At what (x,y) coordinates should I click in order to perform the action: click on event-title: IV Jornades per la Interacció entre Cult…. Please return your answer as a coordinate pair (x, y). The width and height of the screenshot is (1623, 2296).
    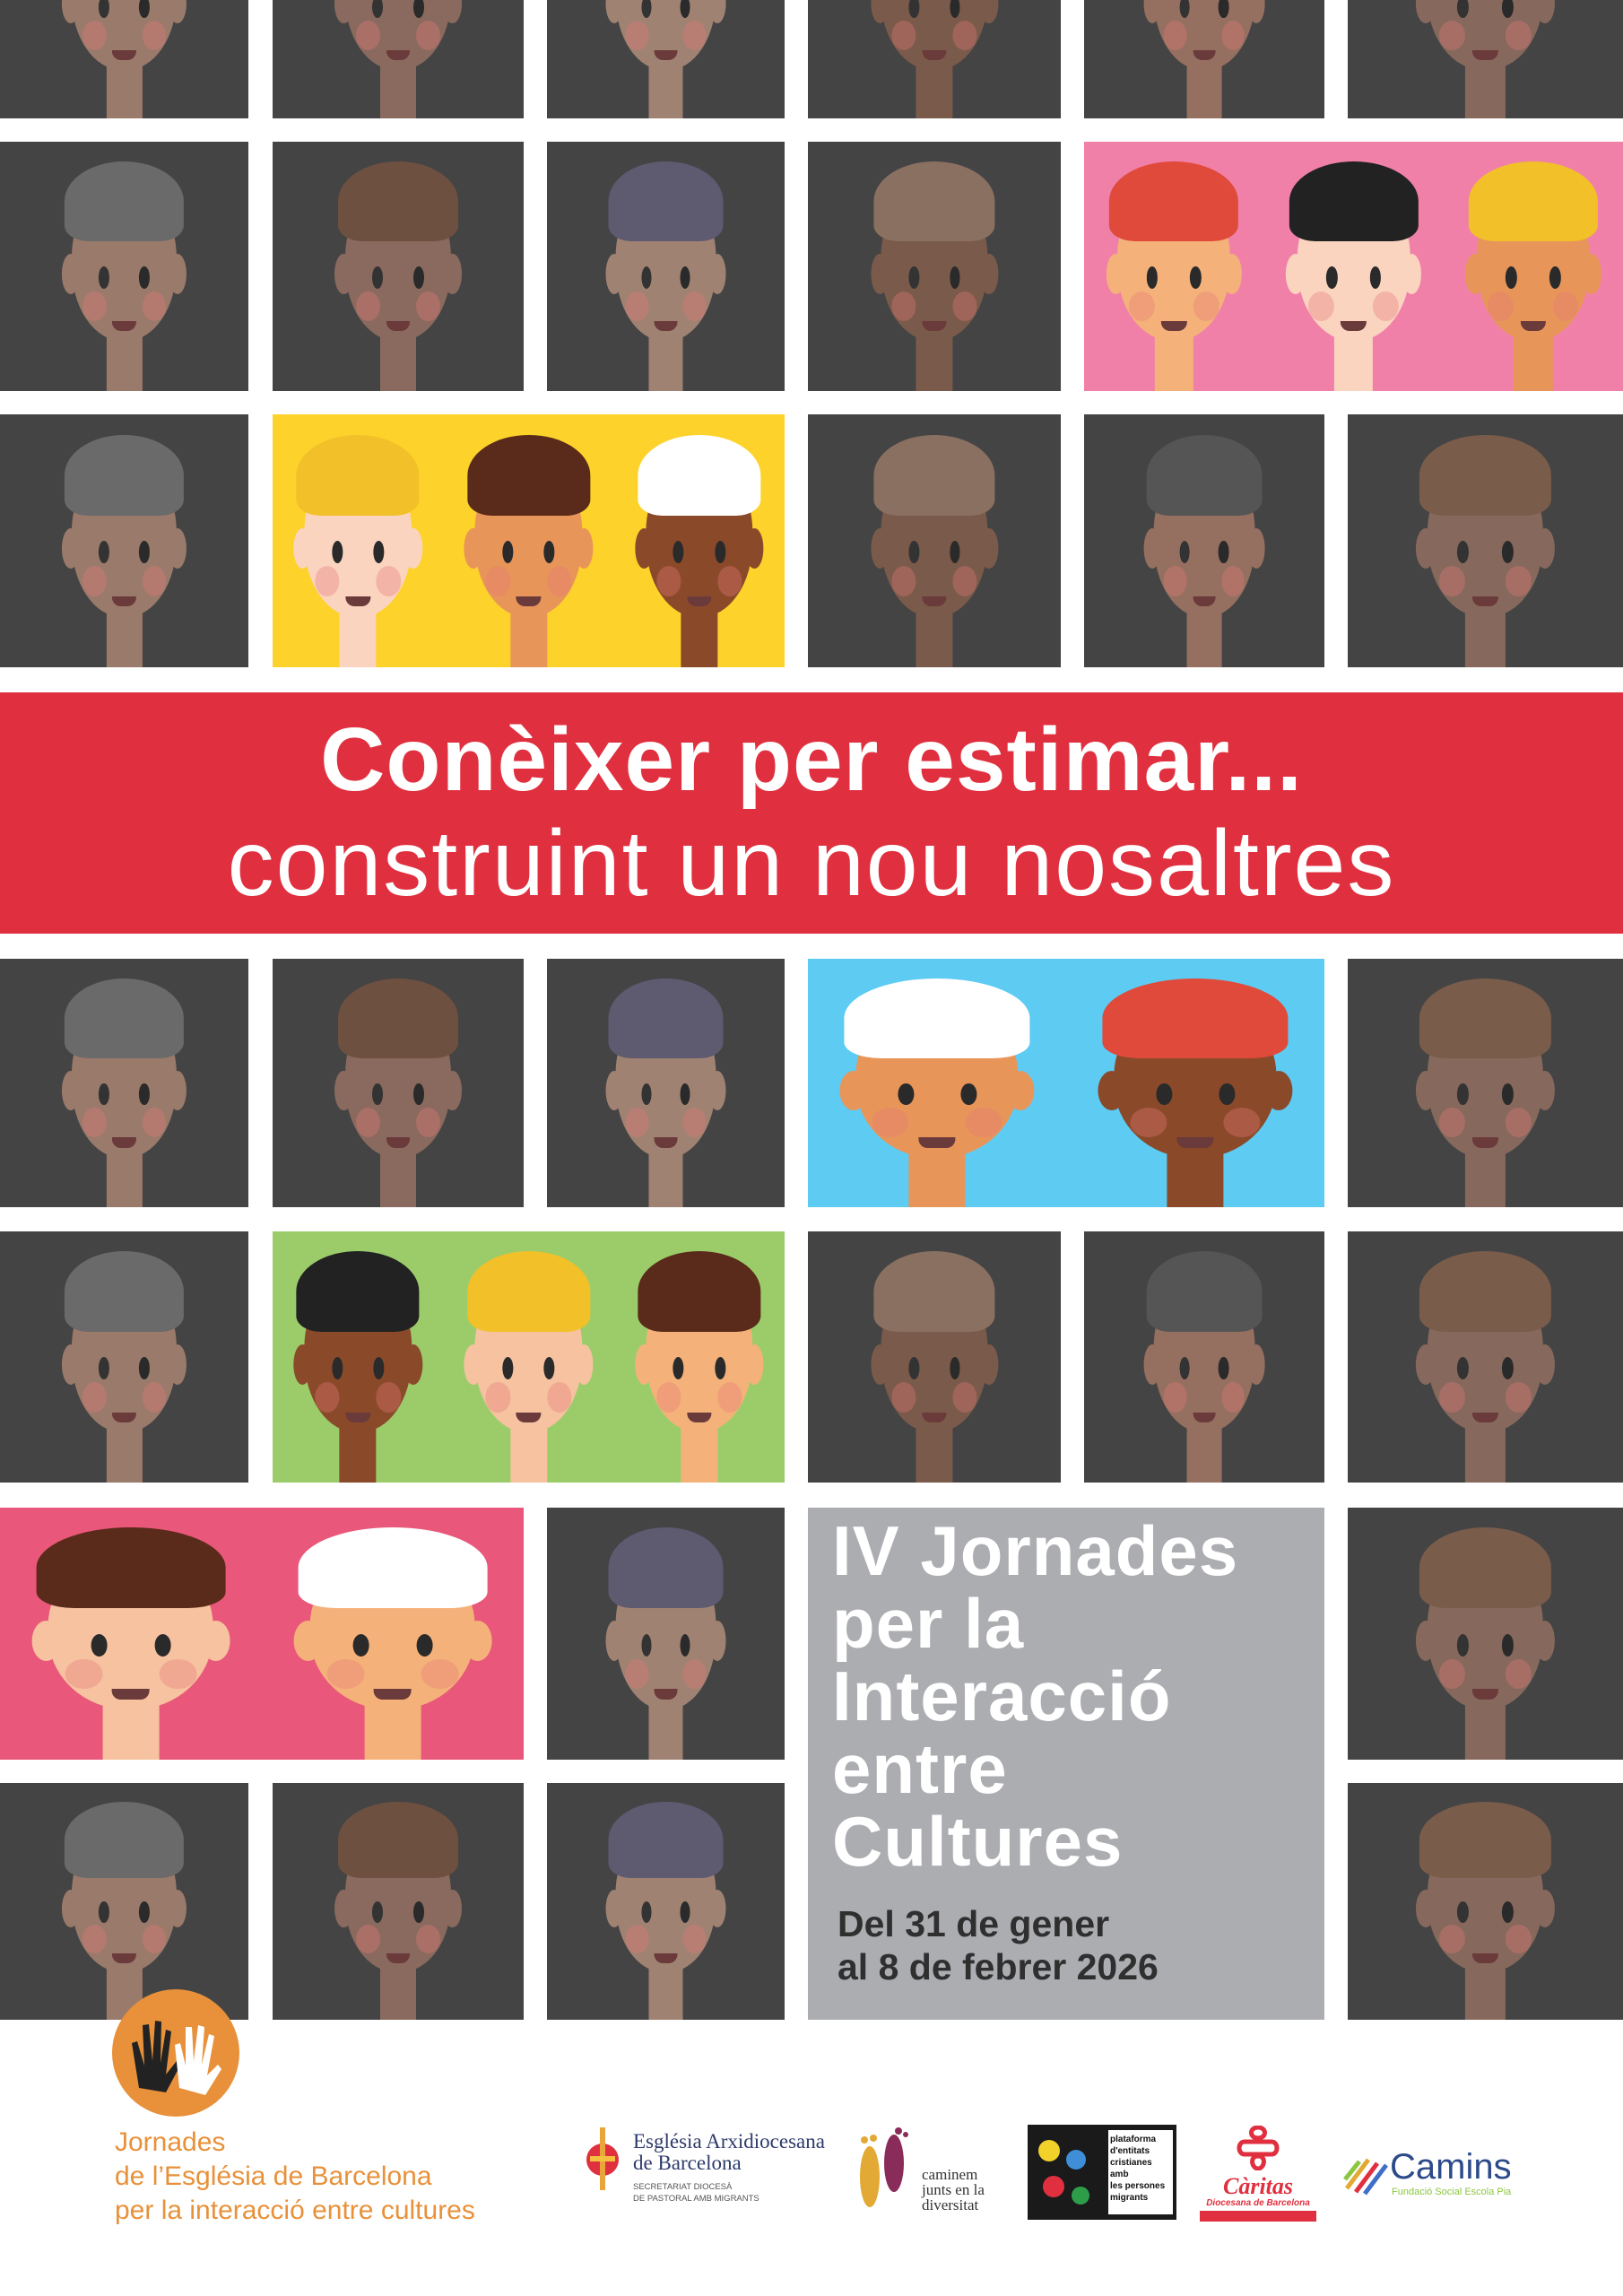
    Looking at the image, I should click on (1035, 1696).